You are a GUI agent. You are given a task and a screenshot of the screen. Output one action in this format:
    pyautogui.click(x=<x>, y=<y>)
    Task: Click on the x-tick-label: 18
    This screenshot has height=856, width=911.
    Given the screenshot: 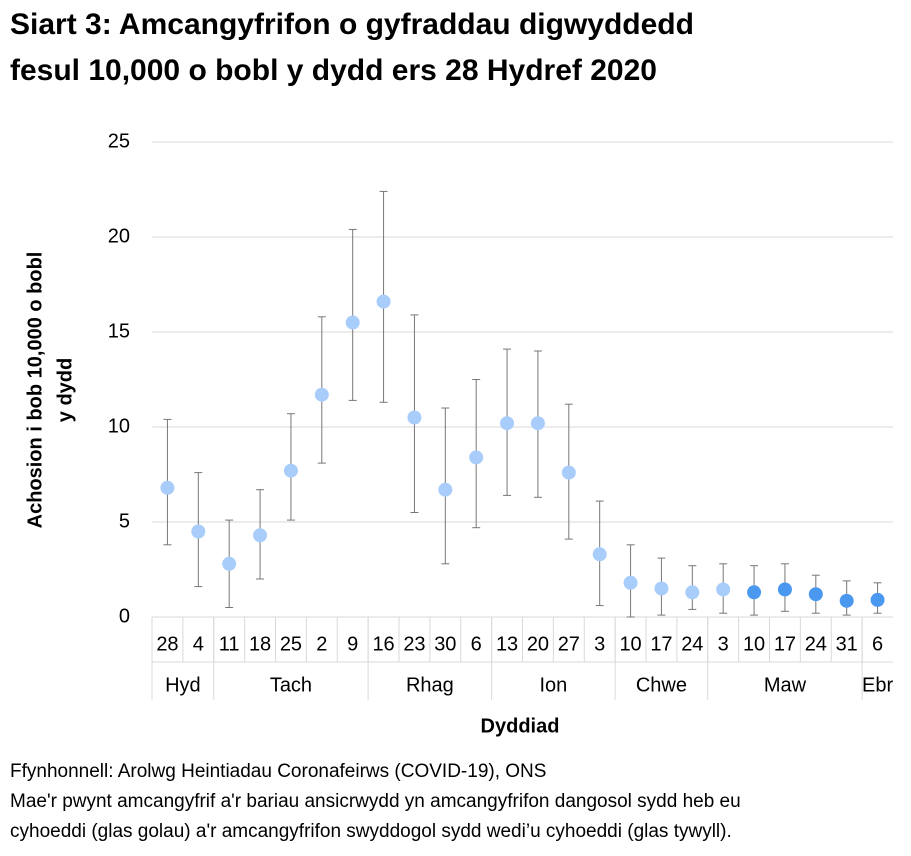 What is the action you would take?
    pyautogui.click(x=260, y=644)
    